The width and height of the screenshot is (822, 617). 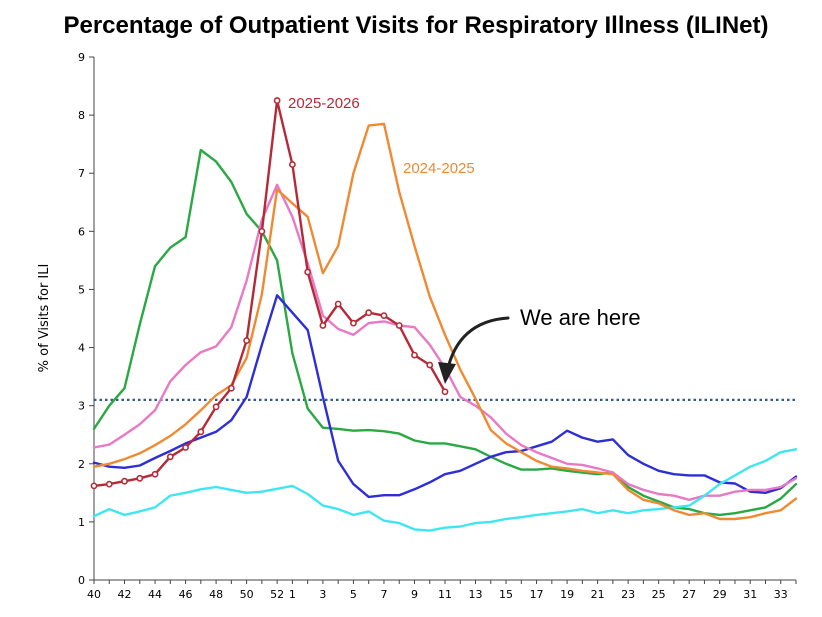 What do you see at coordinates (781, 594) in the screenshot?
I see `x-tick-label: 33` at bounding box center [781, 594].